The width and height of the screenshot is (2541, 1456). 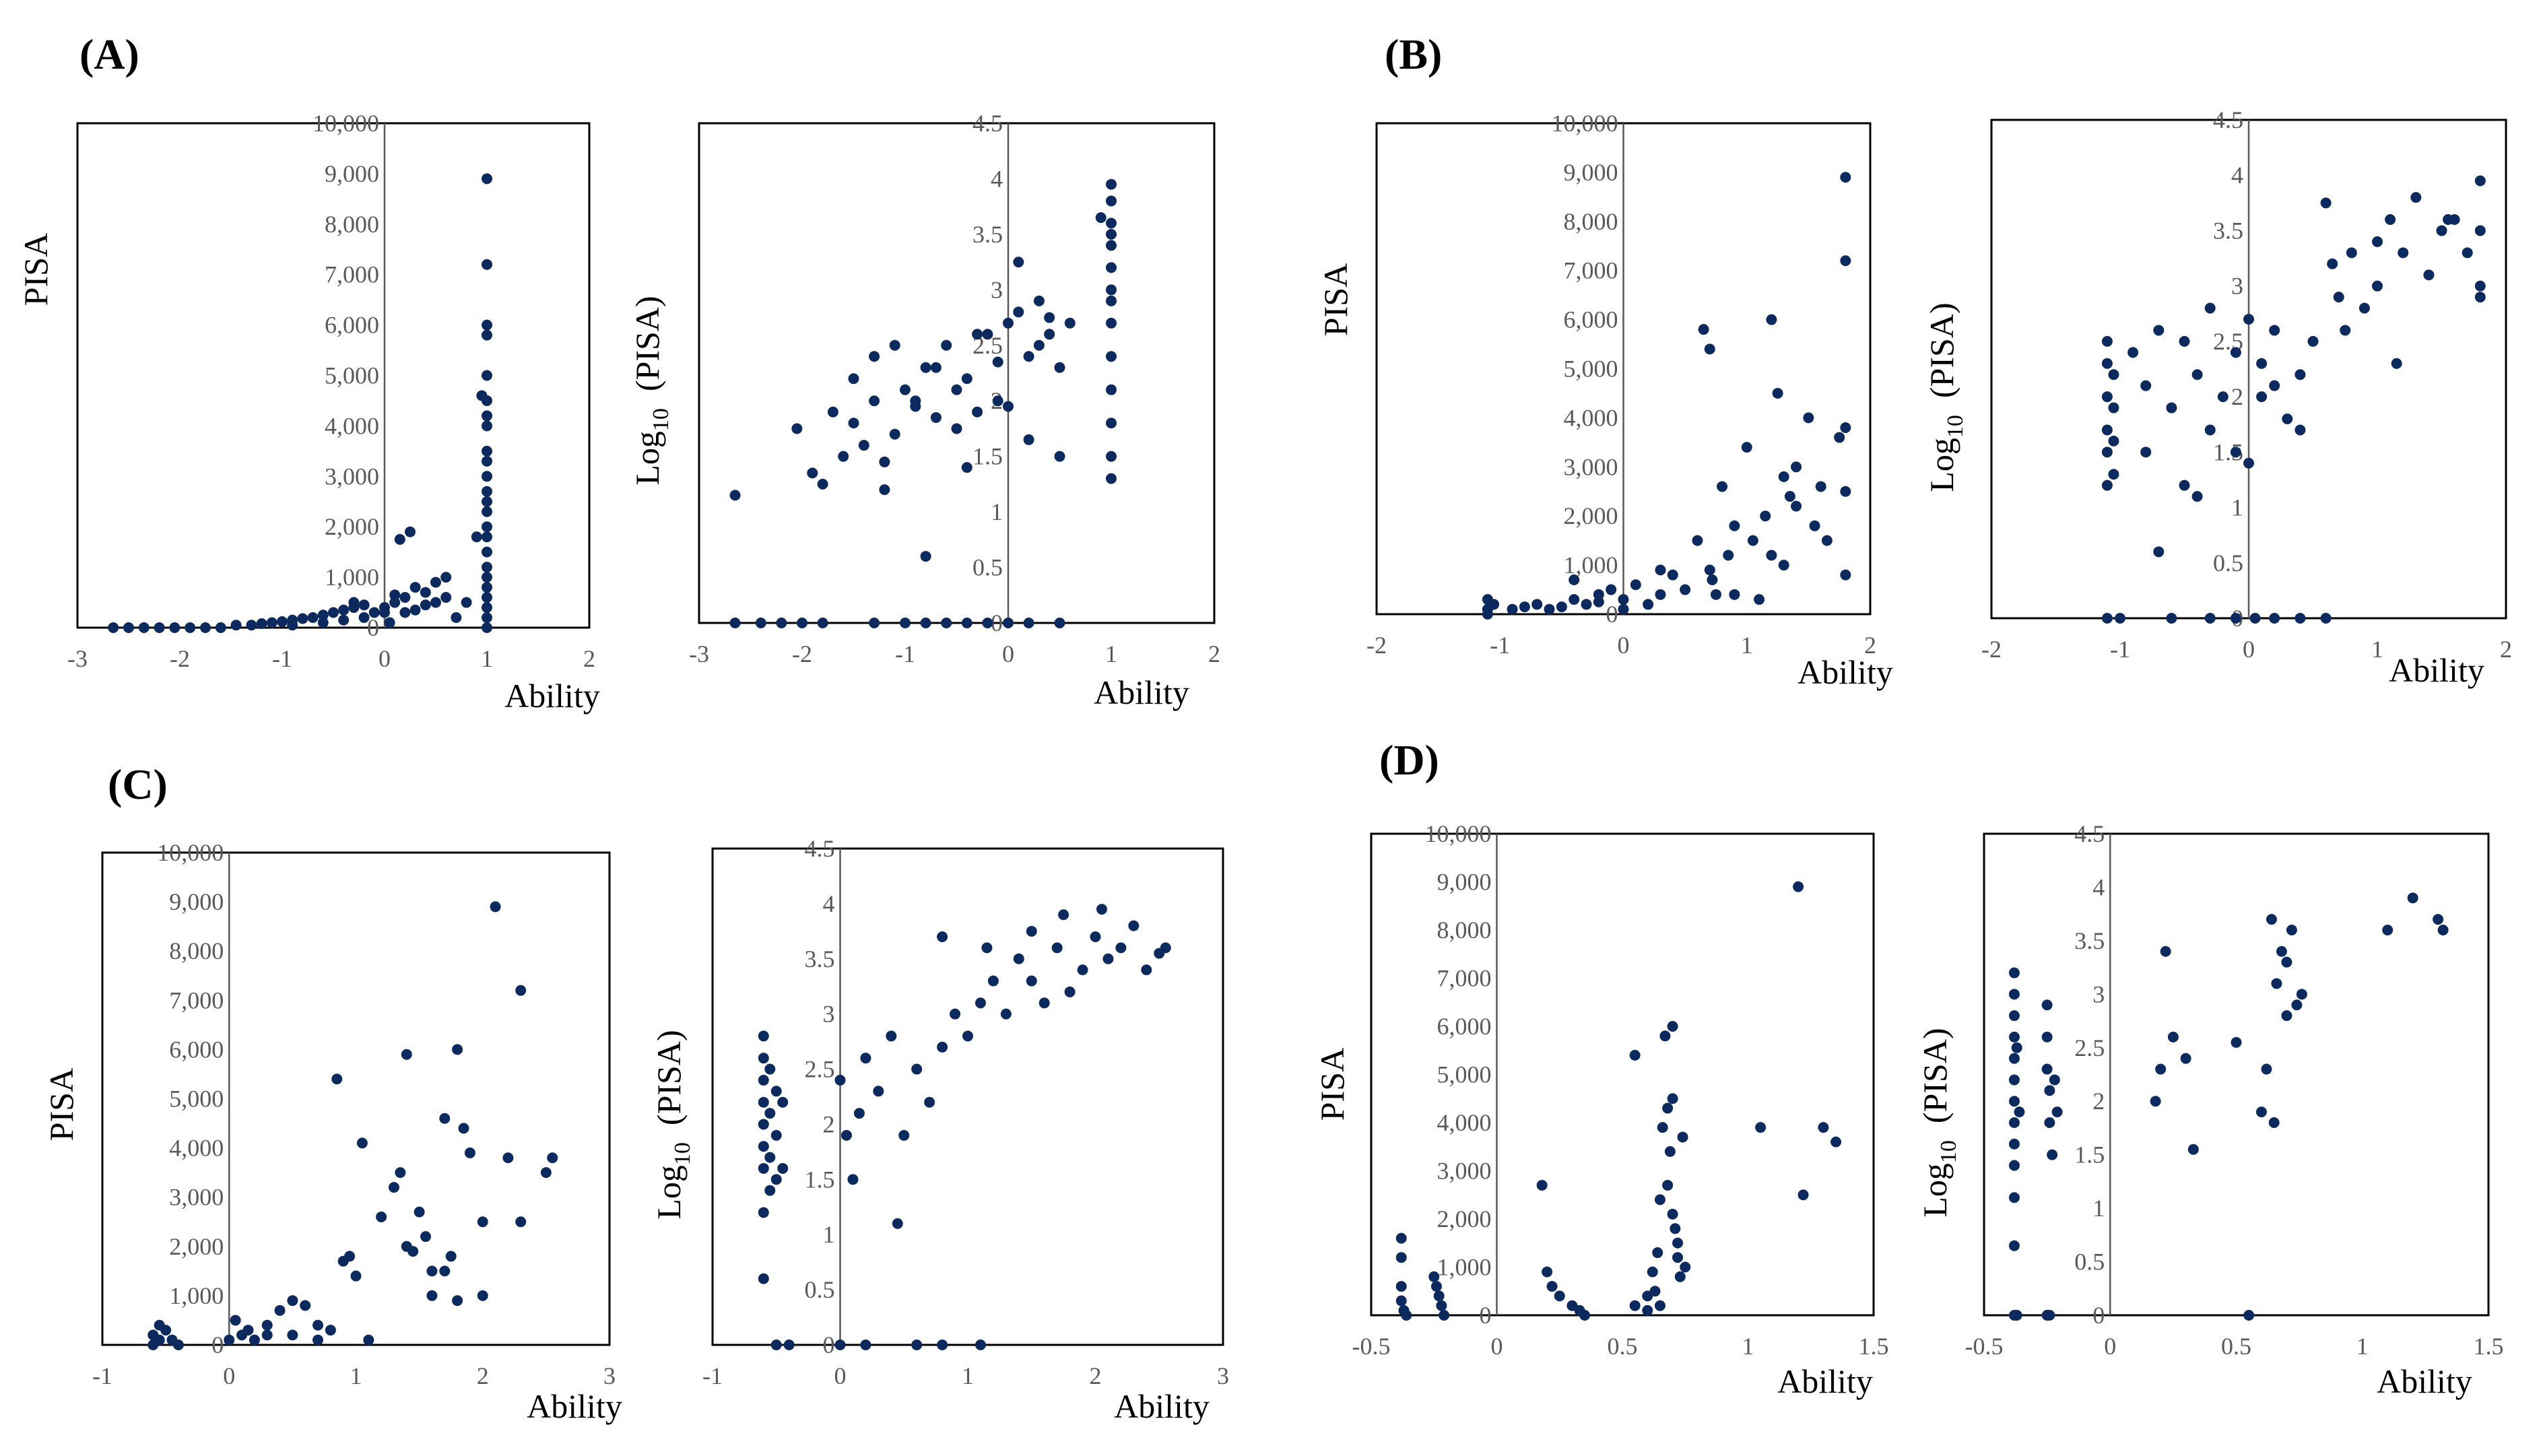 What do you see at coordinates (699, 653) in the screenshot?
I see `x-tick-label: -3` at bounding box center [699, 653].